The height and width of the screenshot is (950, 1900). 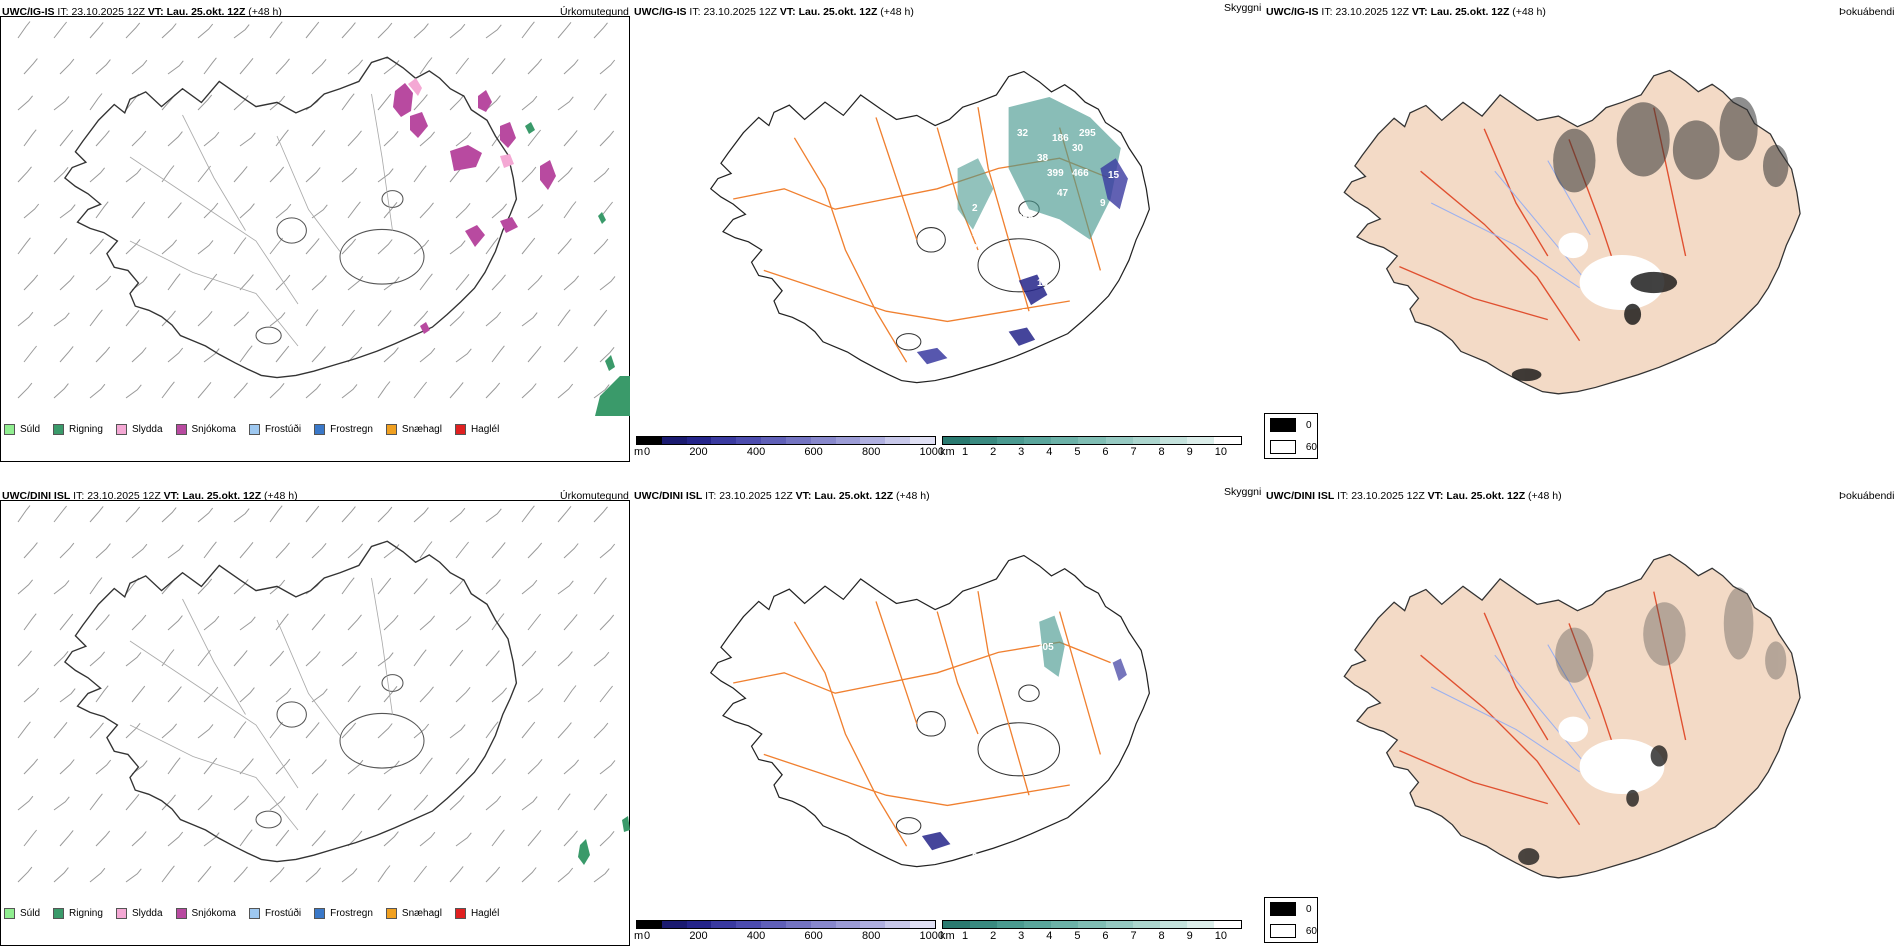 What do you see at coordinates (993, 452) in the screenshot?
I see `colorbar-tick: 2` at bounding box center [993, 452].